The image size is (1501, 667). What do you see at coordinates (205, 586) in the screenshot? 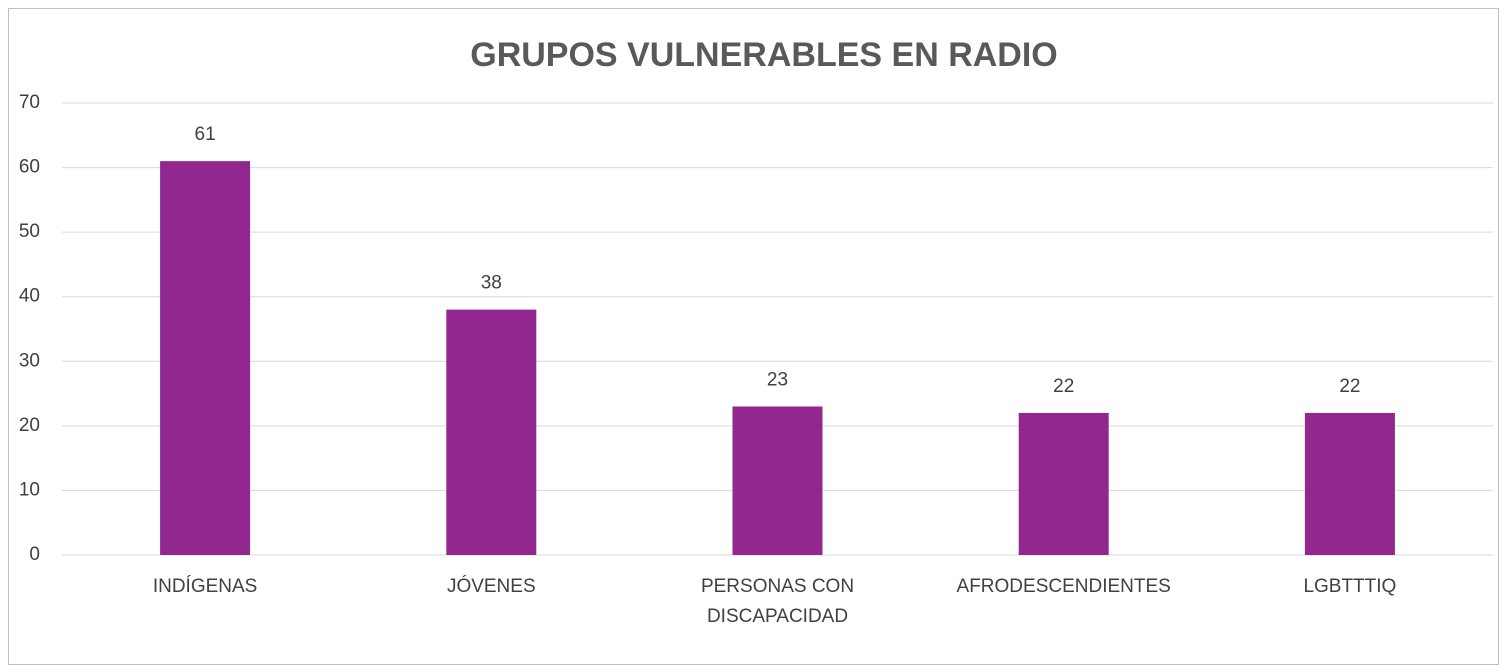
I see `x-tick-label: INDÍGENAS` at bounding box center [205, 586].